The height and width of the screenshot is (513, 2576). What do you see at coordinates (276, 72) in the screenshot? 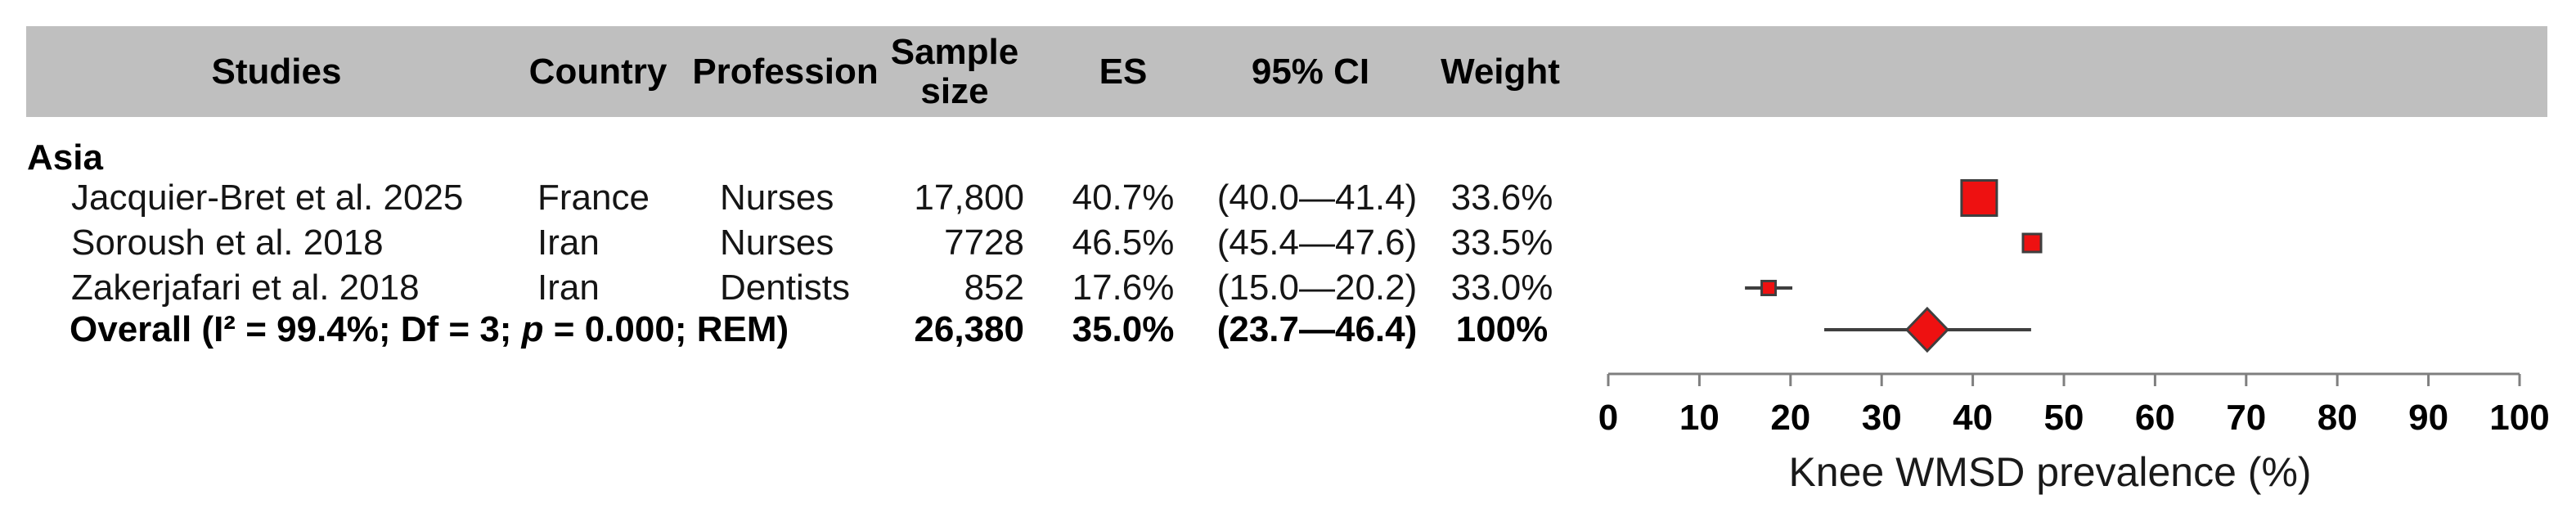
I see `column-header-studies: Studies` at bounding box center [276, 72].